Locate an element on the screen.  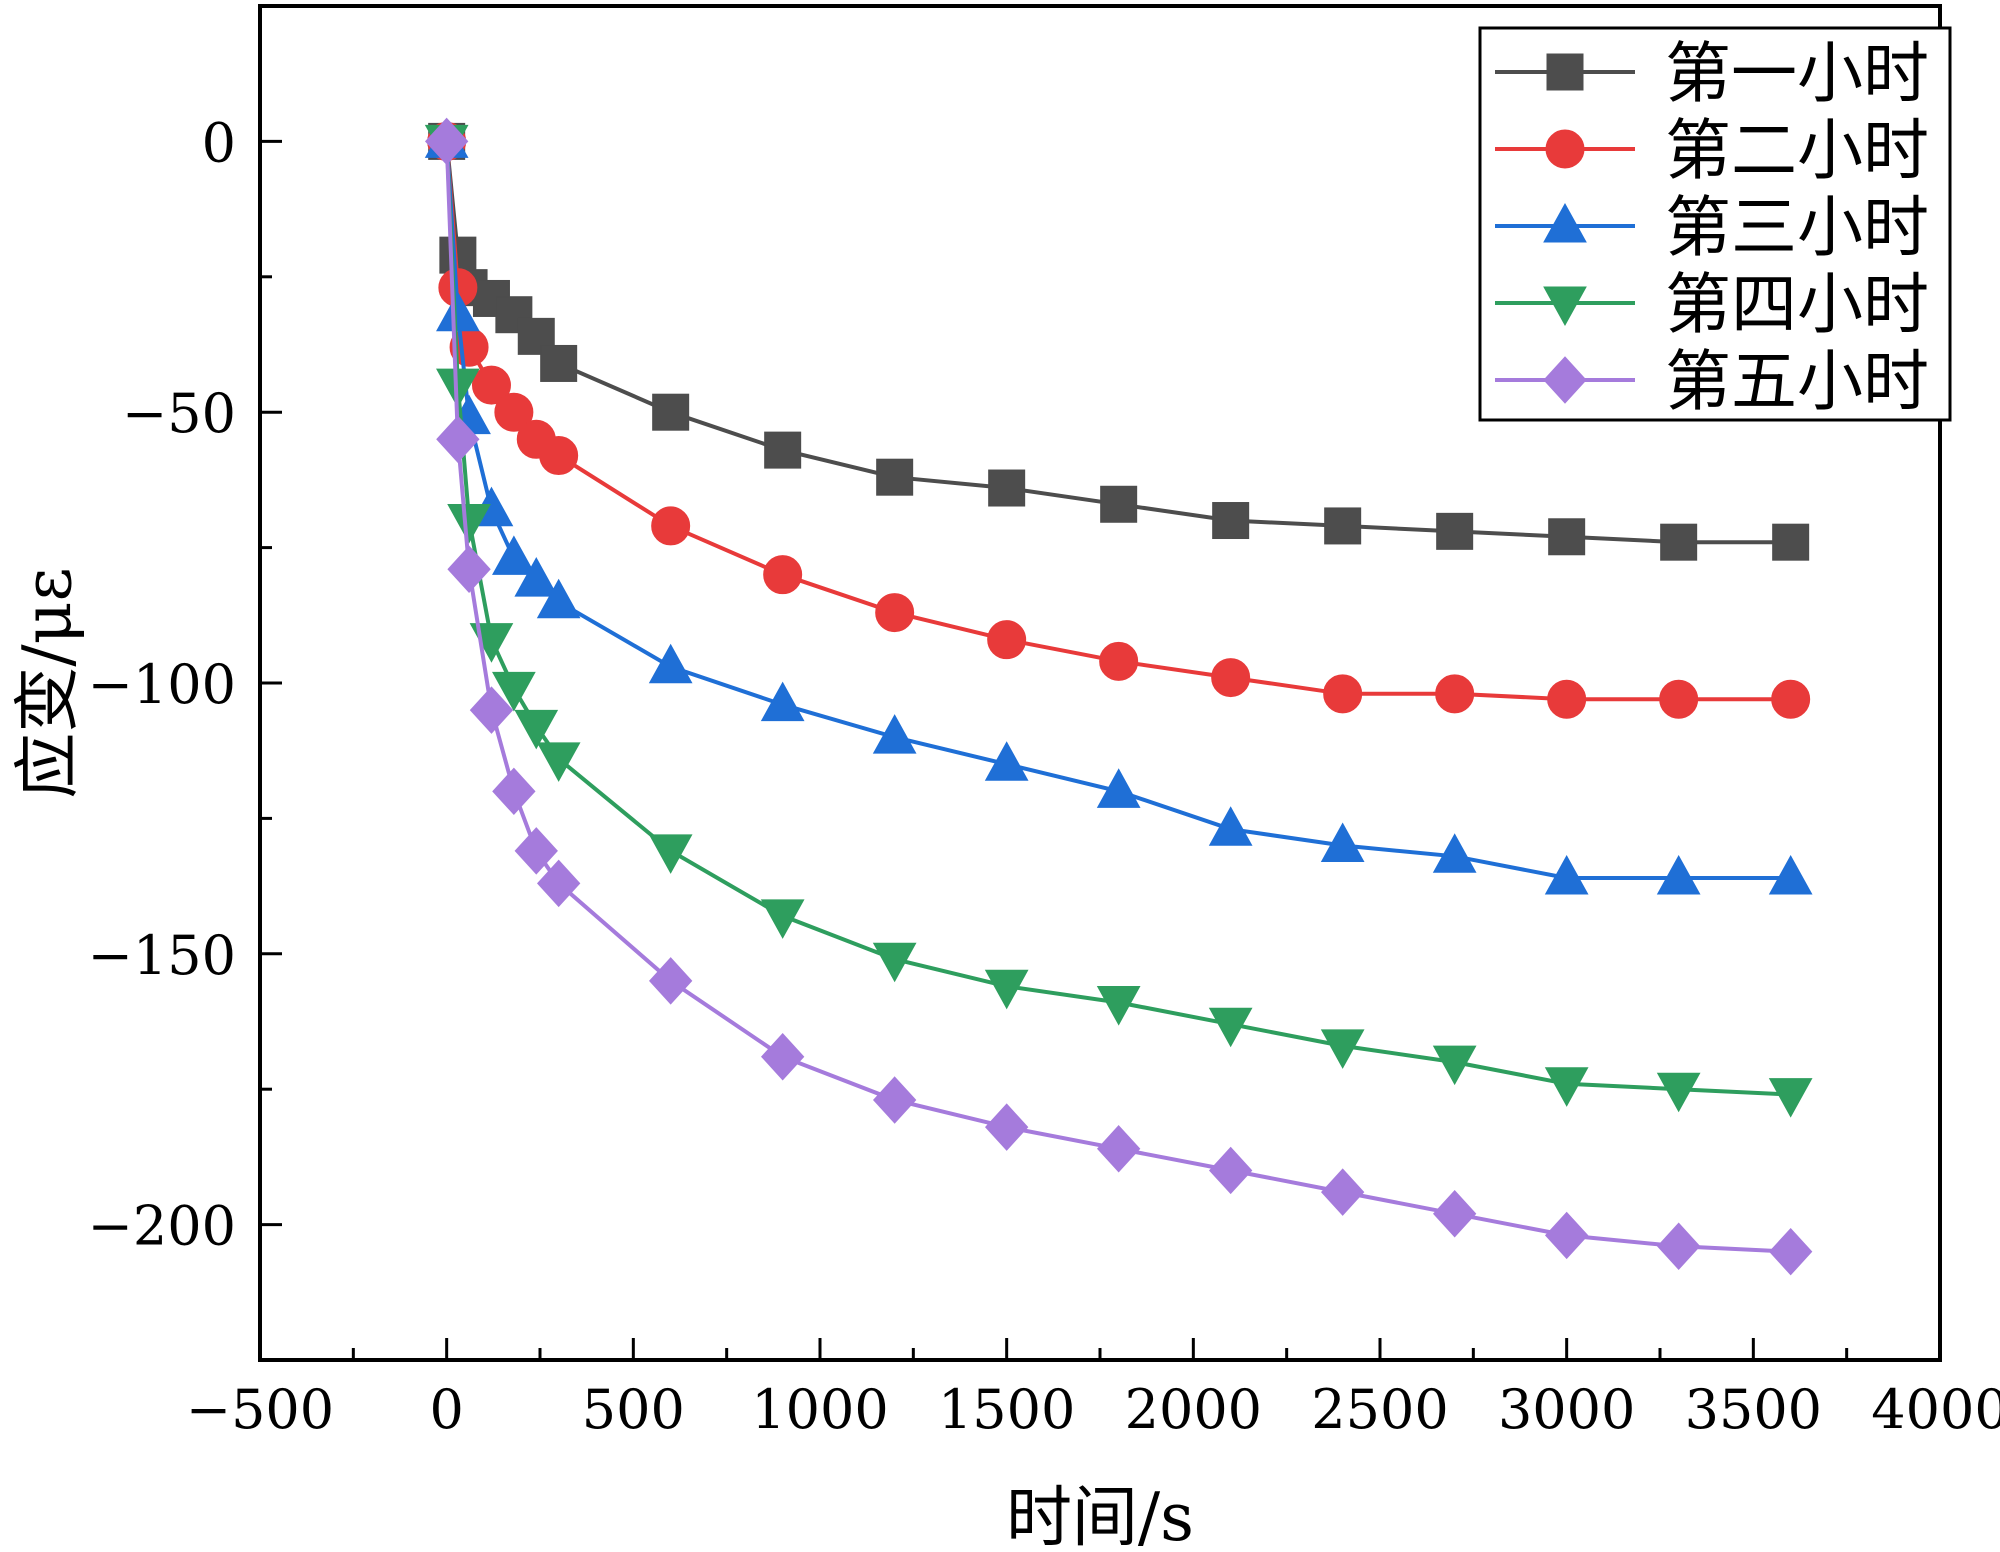
legend-entry: 第一小时 is located at coordinates (1712, 73).